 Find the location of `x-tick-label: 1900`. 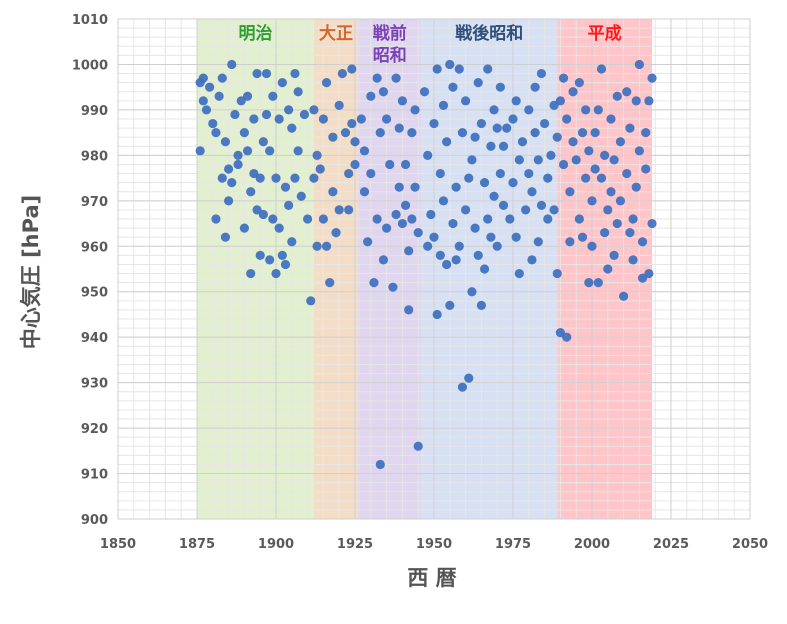

x-tick-label: 1900 is located at coordinates (276, 544).